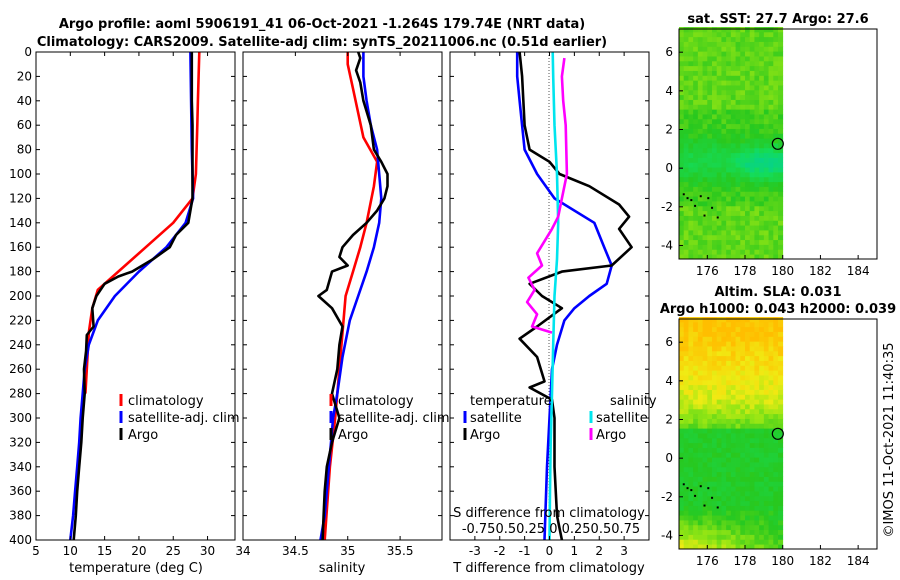 The height and width of the screenshot is (580, 900). I want to click on x-tick-label: 180, so click(782, 561).